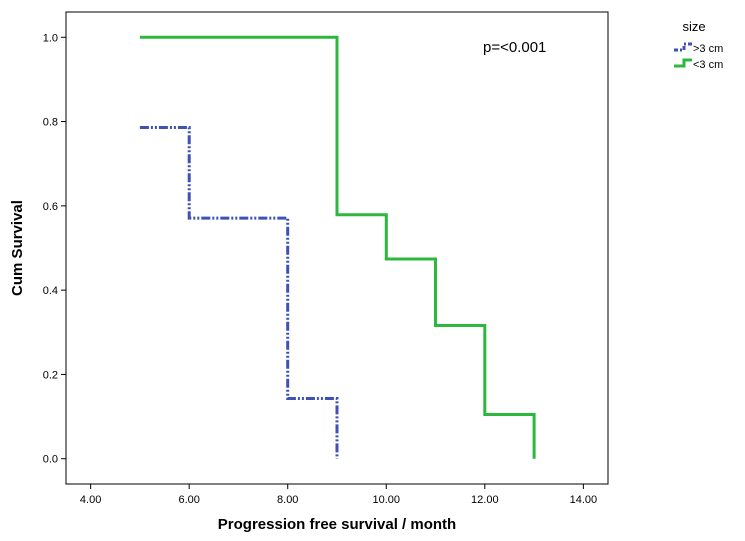 The width and height of the screenshot is (745, 541). What do you see at coordinates (337, 524) in the screenshot?
I see `x-axis-title: Progression free survival / month` at bounding box center [337, 524].